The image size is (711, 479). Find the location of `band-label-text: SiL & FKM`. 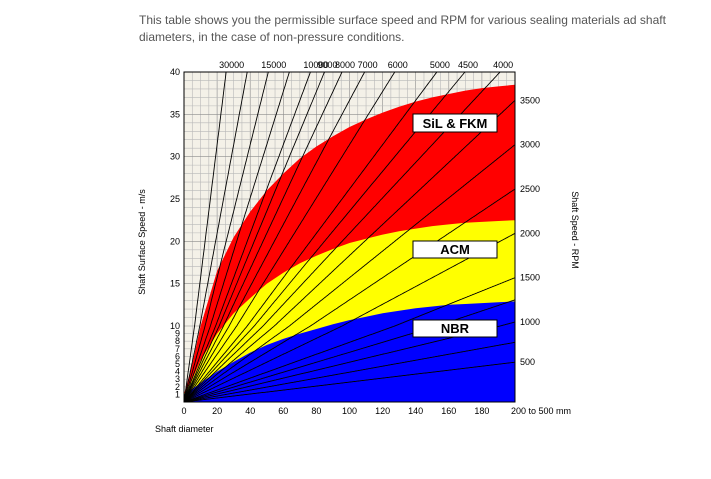

band-label-text: SiL & FKM is located at coordinates (455, 123).